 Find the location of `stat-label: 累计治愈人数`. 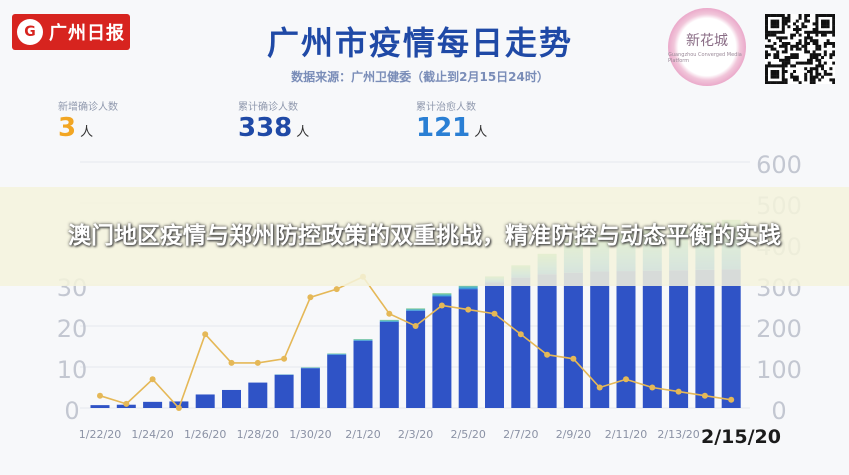

stat-label: 累计治愈人数 is located at coordinates (446, 107).